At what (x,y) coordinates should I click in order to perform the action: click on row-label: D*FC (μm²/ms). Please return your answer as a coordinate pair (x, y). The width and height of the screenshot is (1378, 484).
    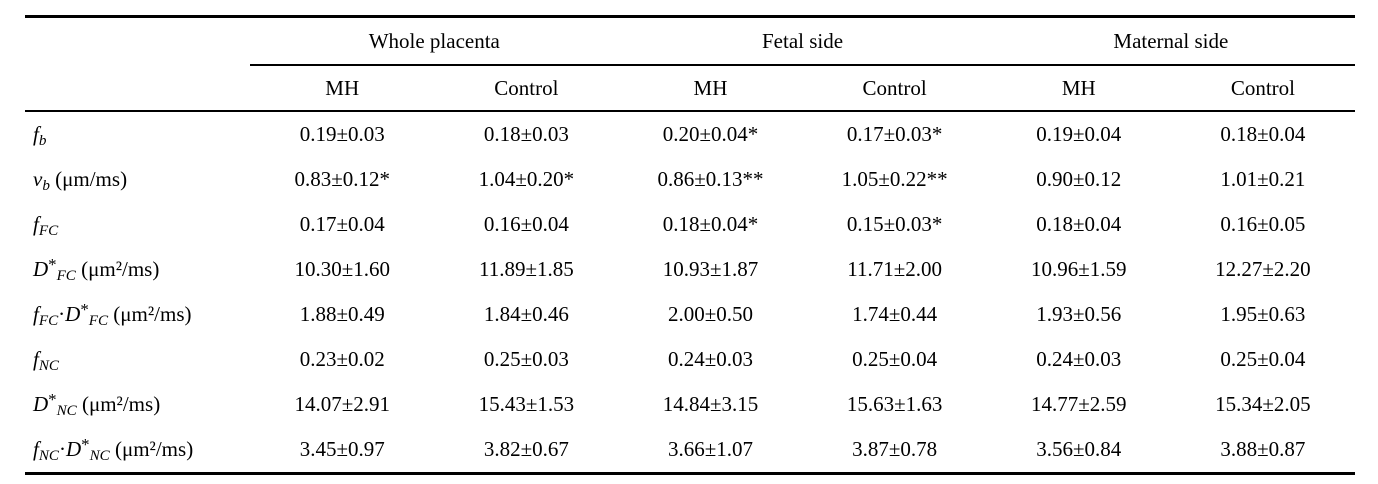
    Looking at the image, I should click on (96, 269).